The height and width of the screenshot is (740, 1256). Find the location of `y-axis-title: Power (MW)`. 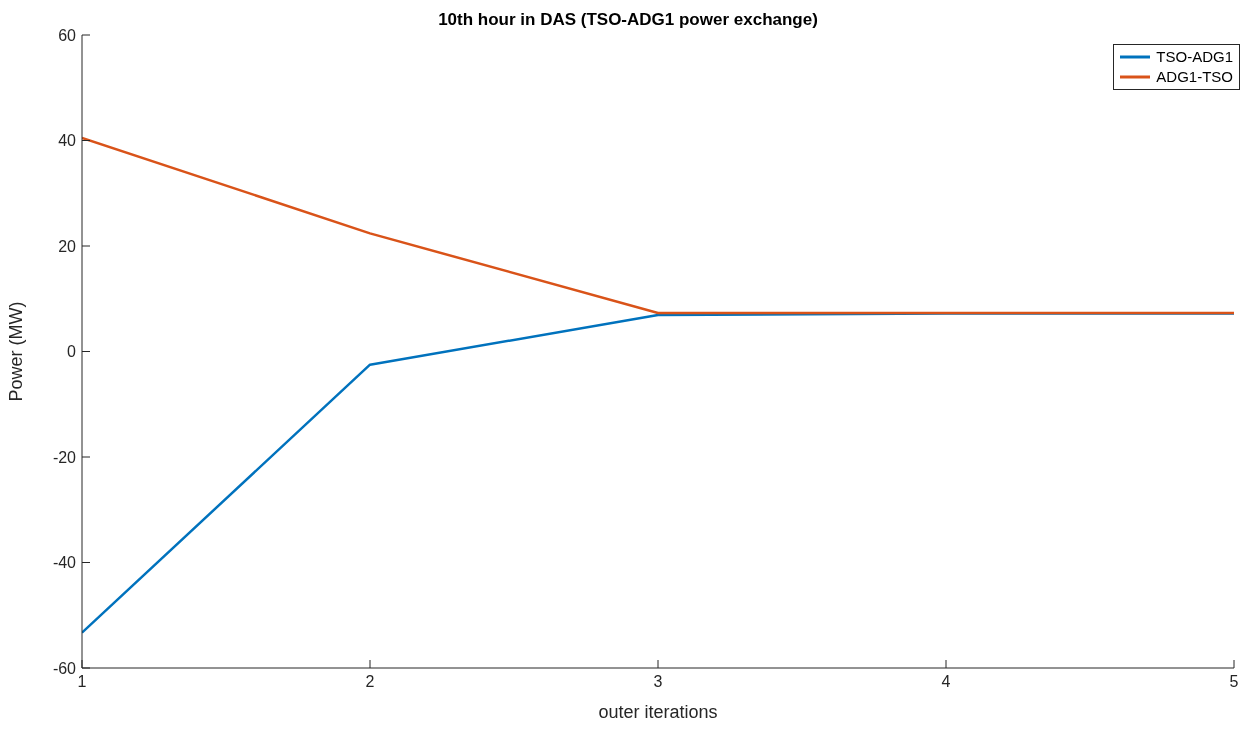

y-axis-title: Power (MW) is located at coordinates (16, 351).